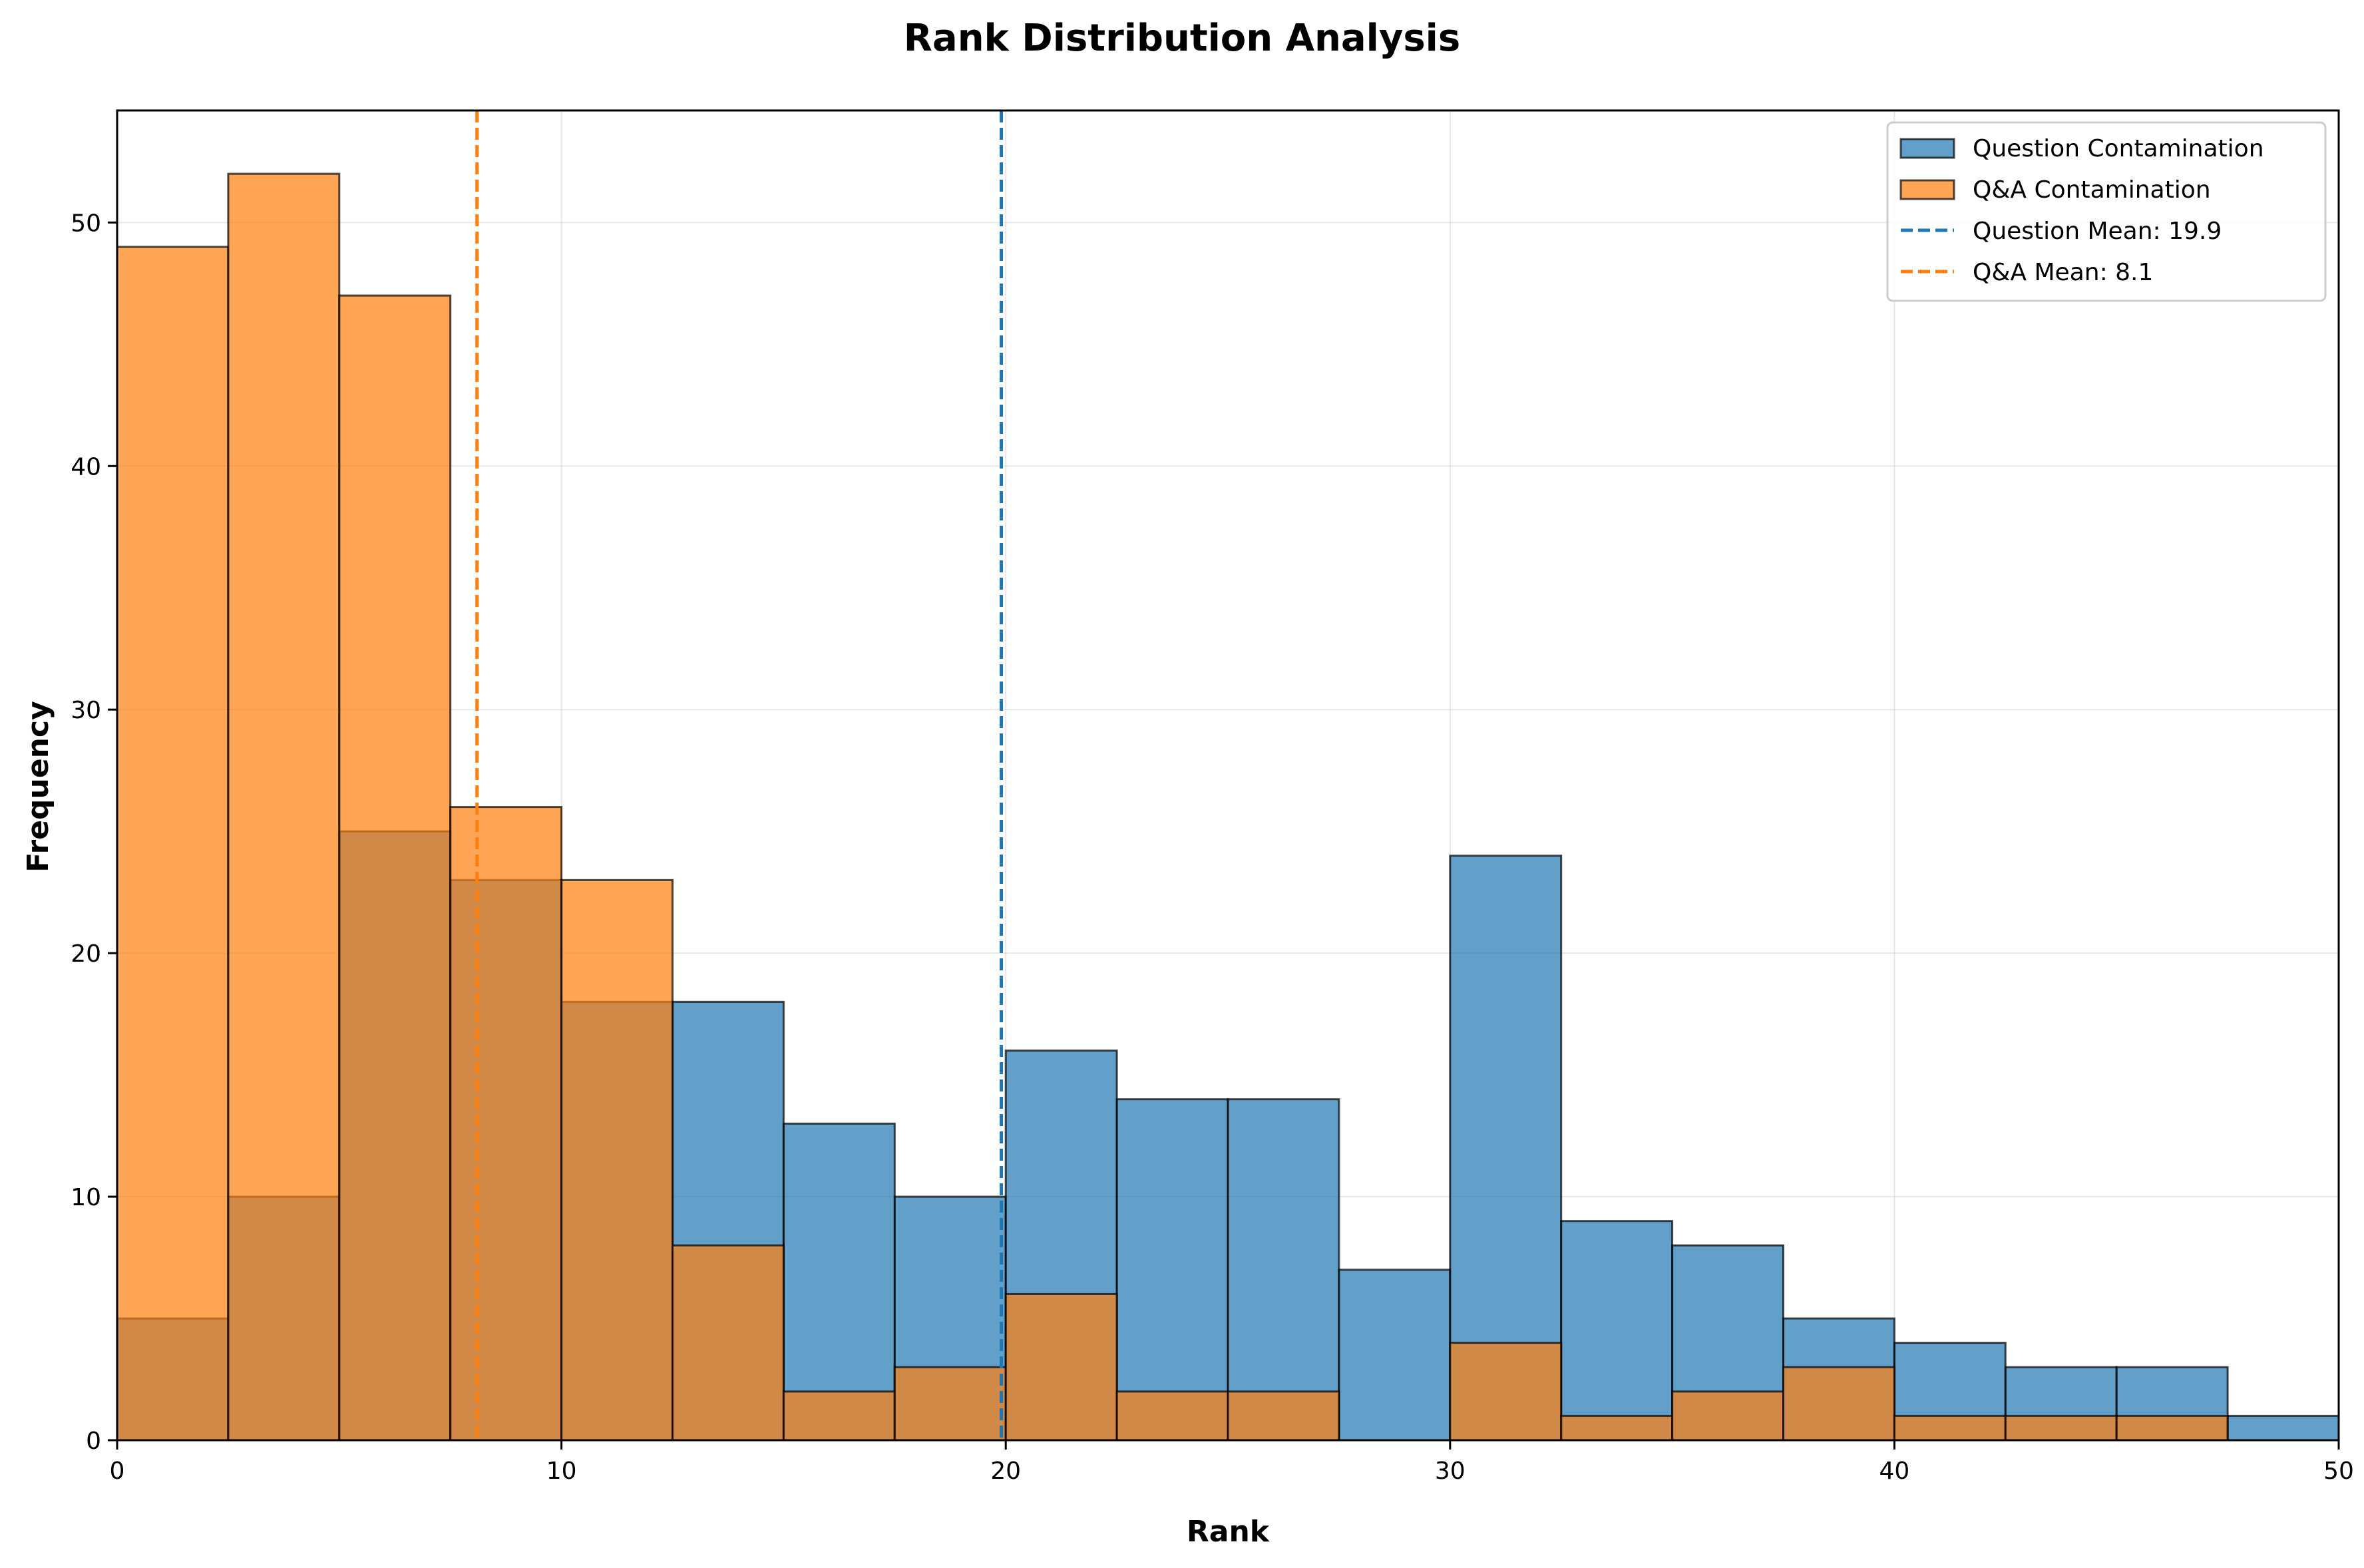 This screenshot has width=2364, height=1568. I want to click on legend-item-qa-label: Q&A Contamination, so click(2092, 190).